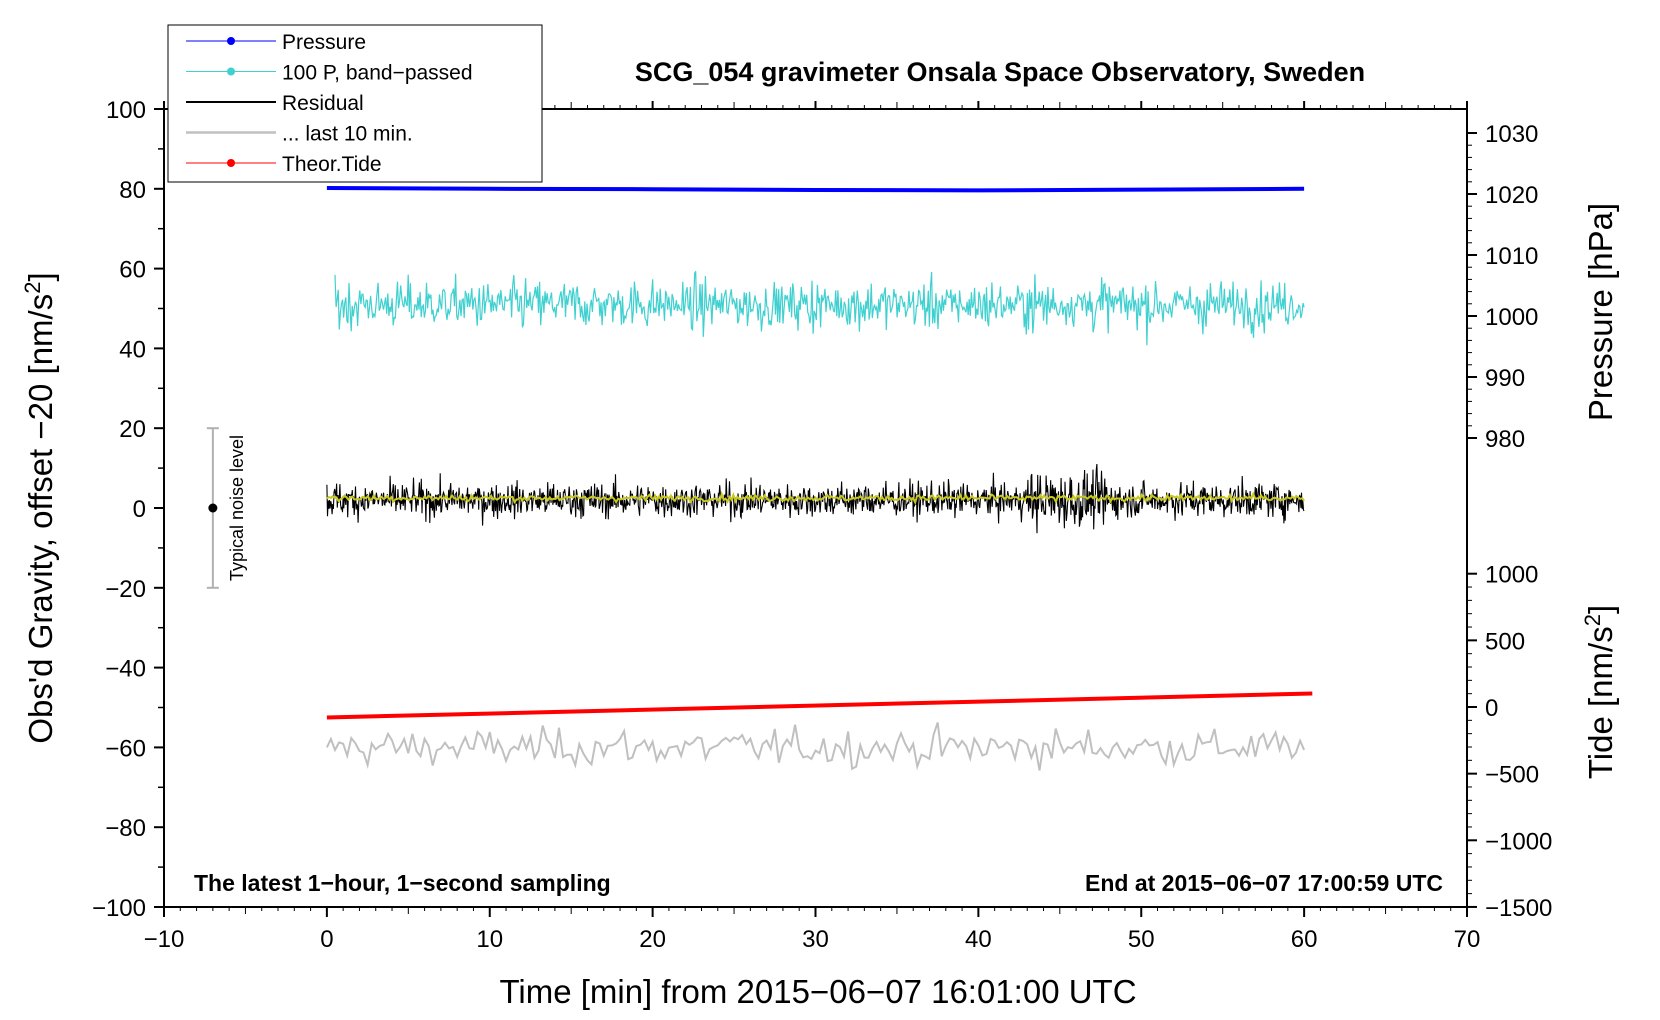 Image resolution: width=1660 pixels, height=1020 pixels. I want to click on tide-axis-label-end: ], so click(1600, 609).